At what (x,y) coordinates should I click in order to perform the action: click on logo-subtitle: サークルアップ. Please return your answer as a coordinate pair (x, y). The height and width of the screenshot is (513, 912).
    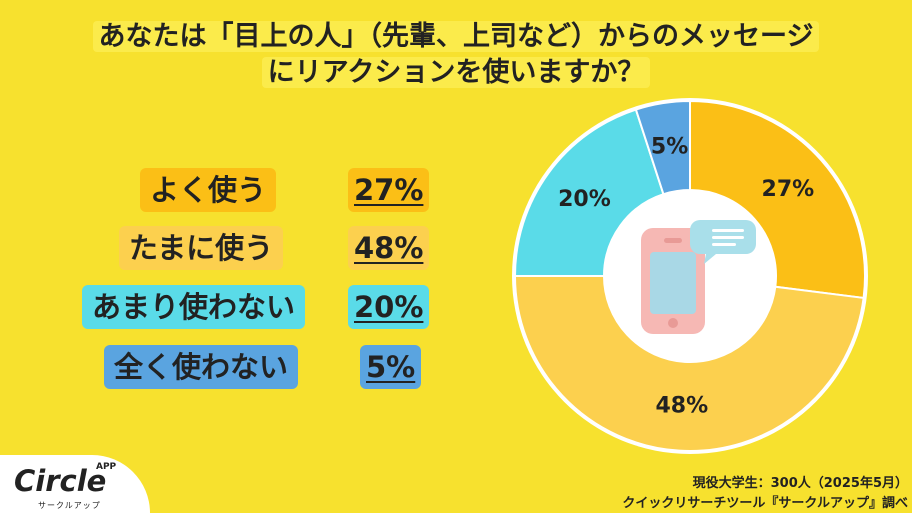
    Looking at the image, I should click on (69, 505).